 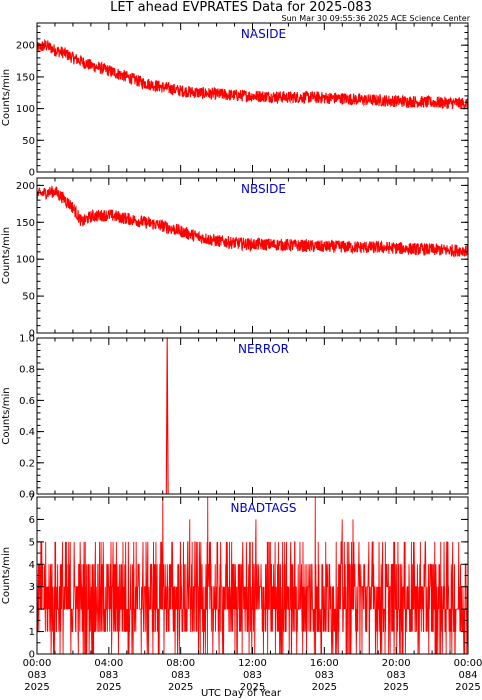 I want to click on y-tick-label: 6, so click(x=32, y=520).